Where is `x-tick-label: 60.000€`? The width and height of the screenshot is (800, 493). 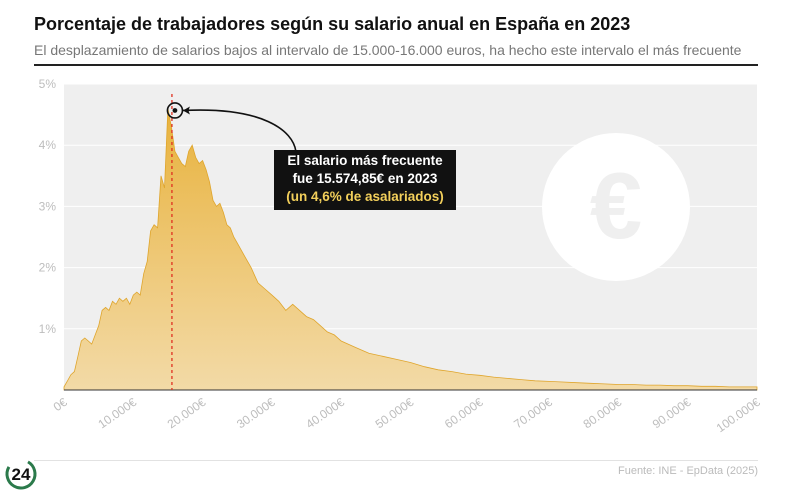
x-tick-label: 60.000€ is located at coordinates (464, 413).